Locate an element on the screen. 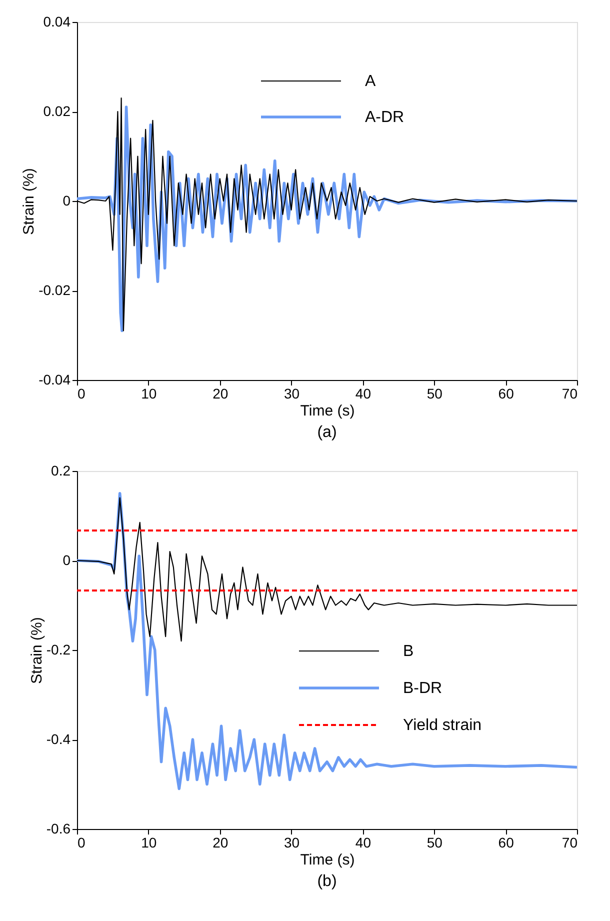 The image size is (610, 921). y-tick-label: -0.04 is located at coordinates (54, 380).